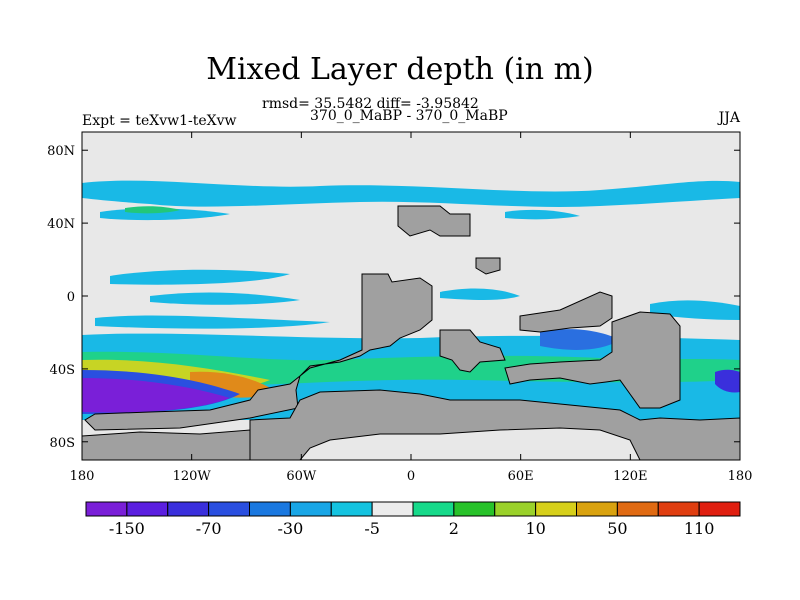 This screenshot has width=800, height=600. What do you see at coordinates (729, 118) in the screenshot?
I see `season-label: JJA` at bounding box center [729, 118].